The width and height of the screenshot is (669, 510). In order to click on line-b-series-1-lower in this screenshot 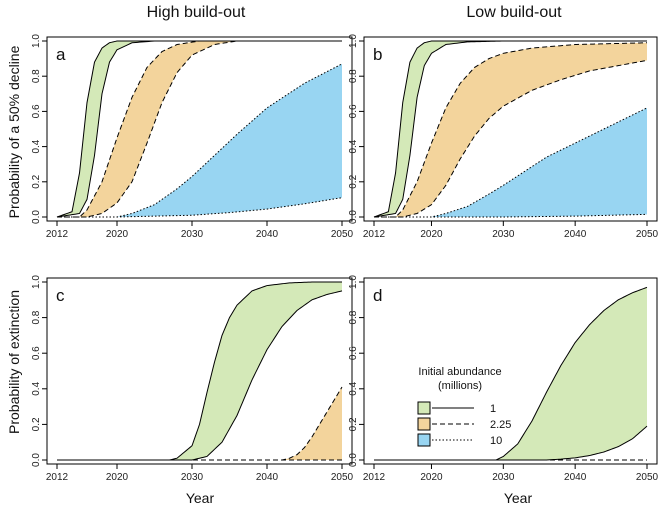, I will do `click(511, 138)`.